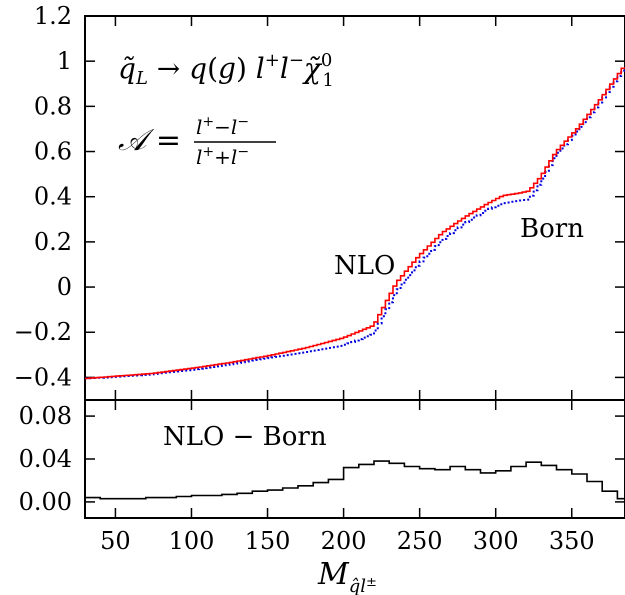 The image size is (625, 595). I want to click on diff-y-tick-label: 0.00, so click(45, 502).